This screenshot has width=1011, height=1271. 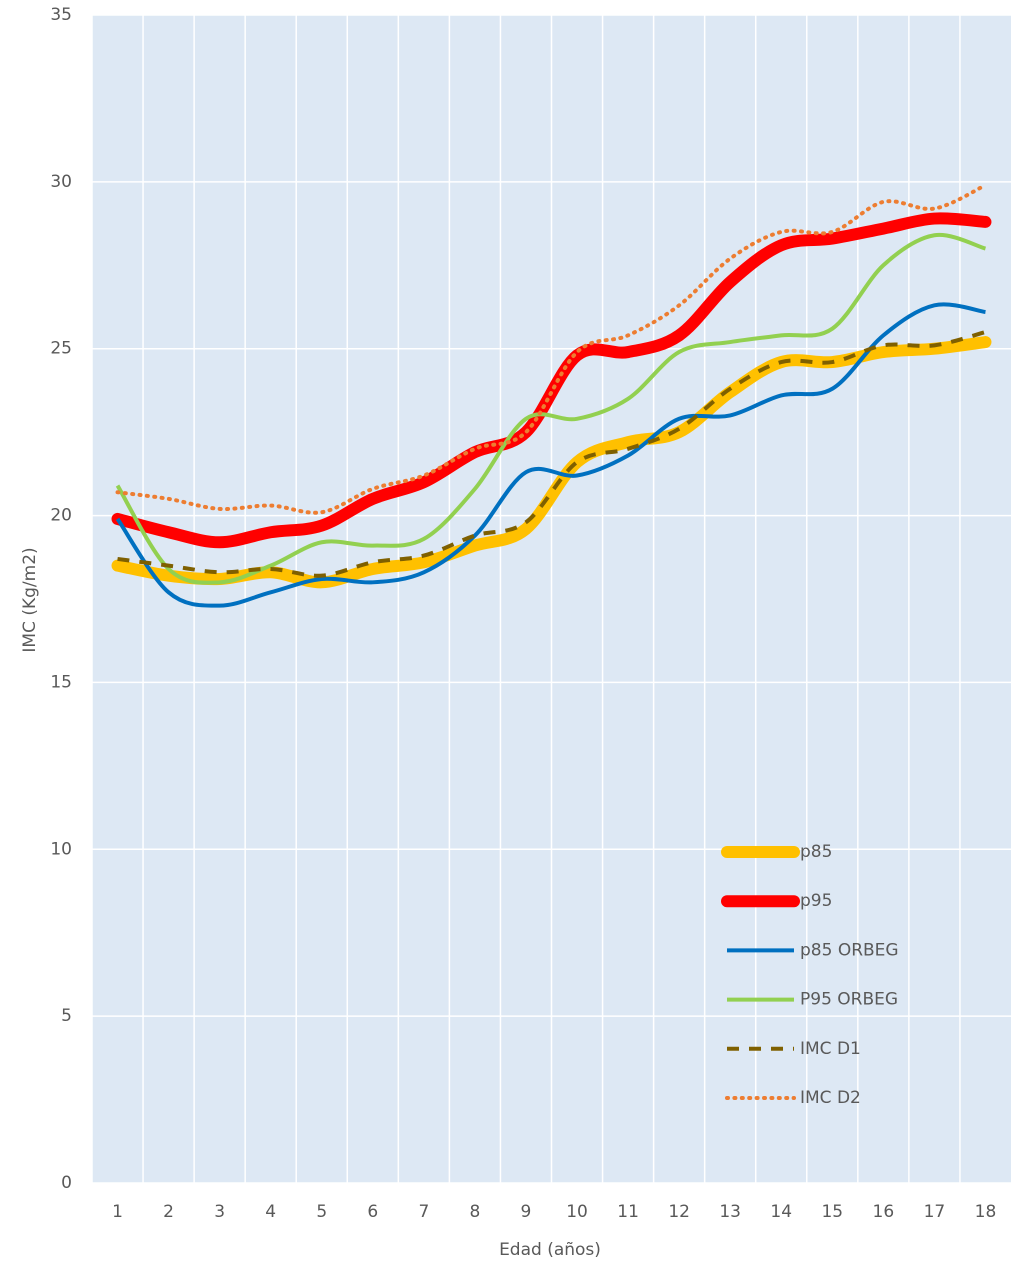 What do you see at coordinates (321, 1212) in the screenshot?
I see `x-tick-label: 5` at bounding box center [321, 1212].